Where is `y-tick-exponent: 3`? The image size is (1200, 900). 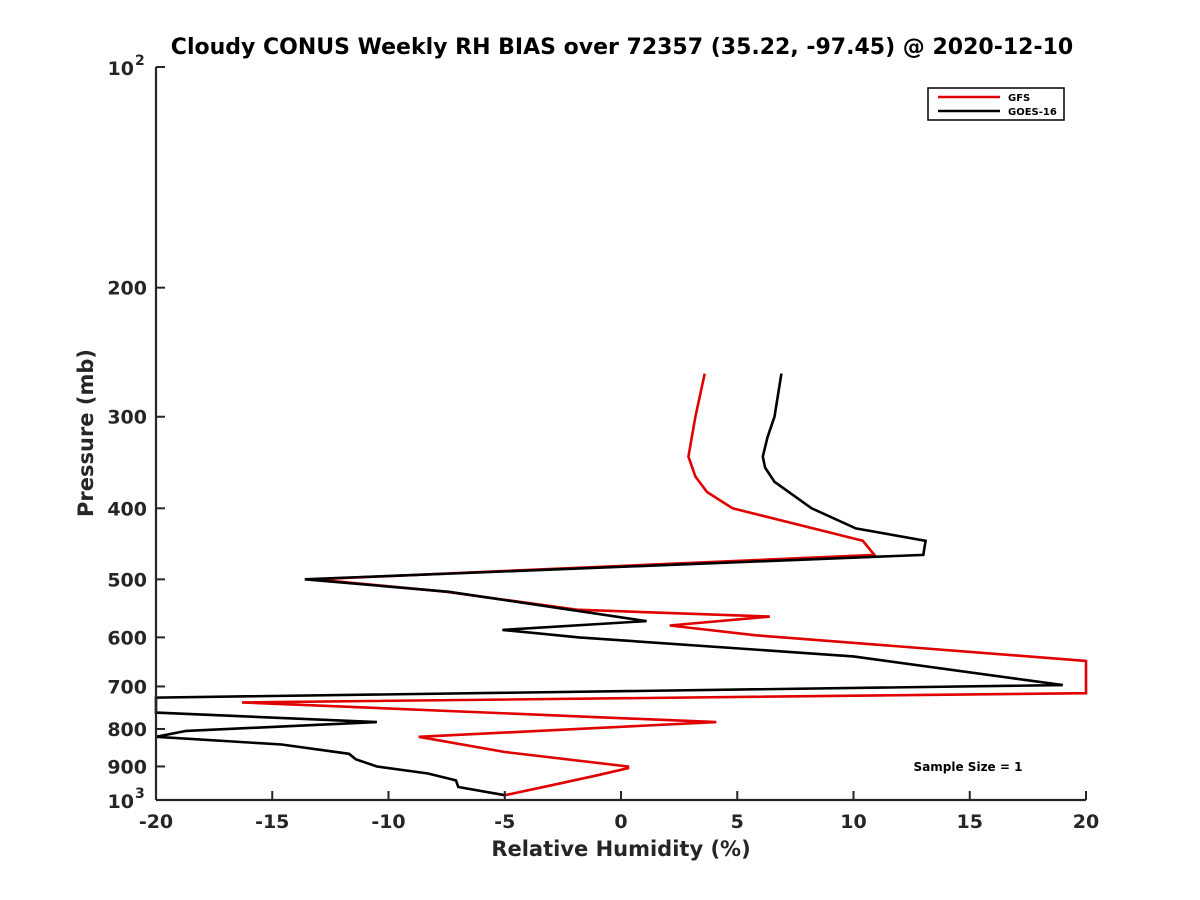
y-tick-exponent: 3 is located at coordinates (140, 794).